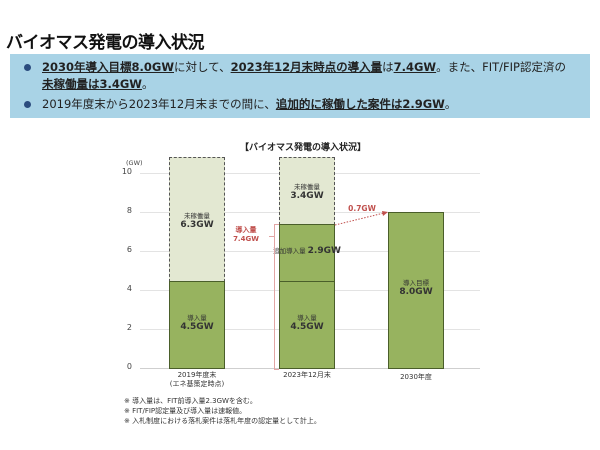 The image size is (600, 450). Describe the element at coordinates (307, 375) in the screenshot. I see `x-label-2023: 2023年12月末` at that location.